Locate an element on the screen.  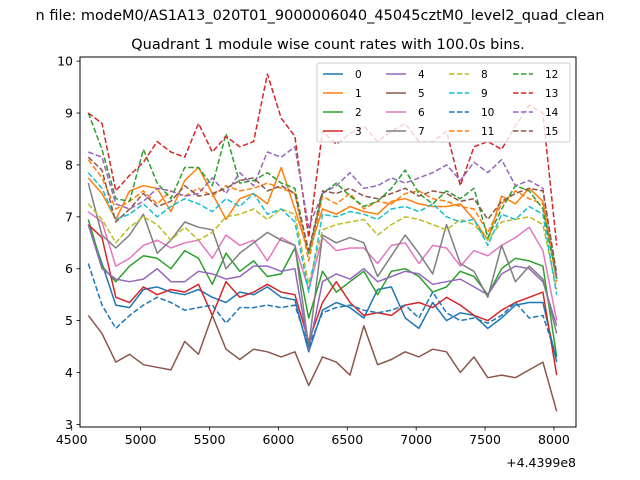
y-tick-label: 7 is located at coordinates (69, 216).